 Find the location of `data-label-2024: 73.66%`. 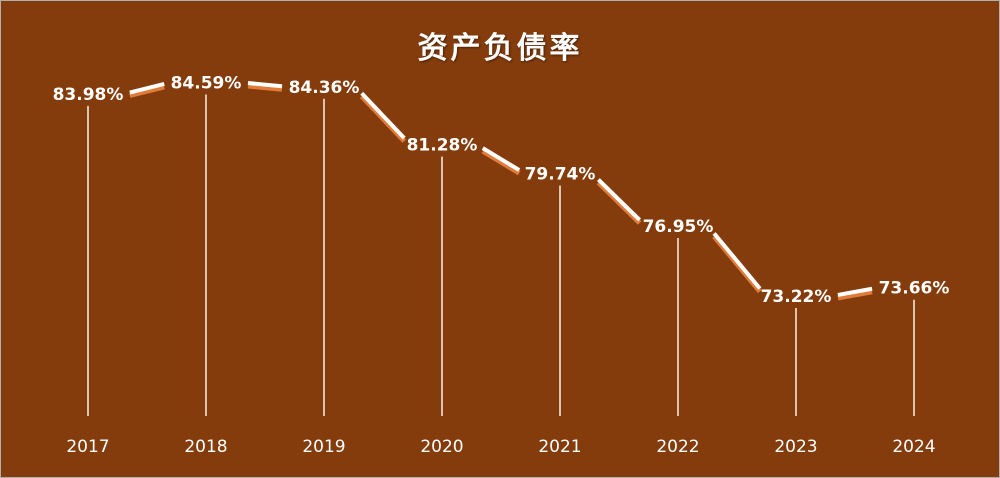

data-label-2024: 73.66% is located at coordinates (914, 289).